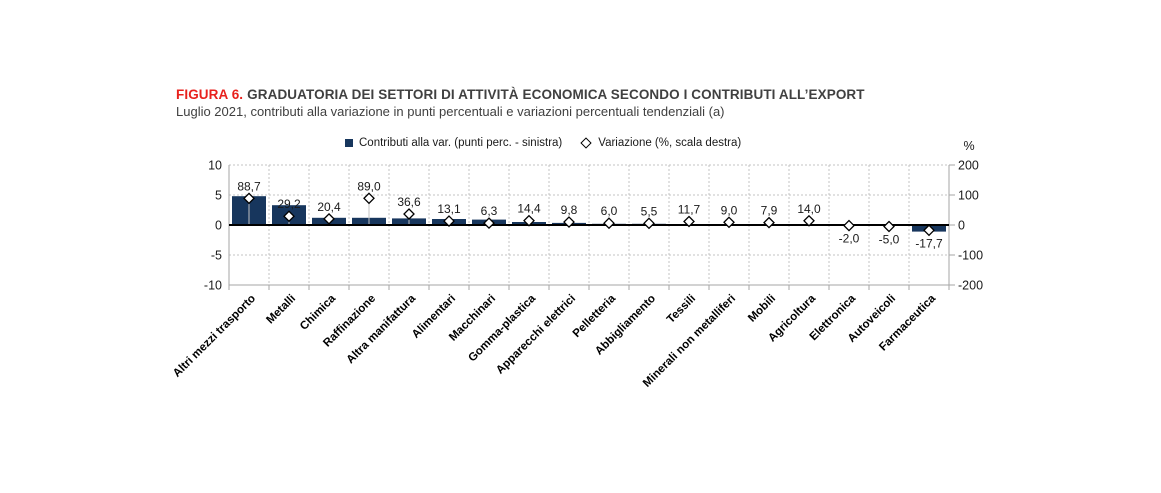 Image resolution: width=1161 pixels, height=493 pixels. What do you see at coordinates (849, 239) in the screenshot?
I see `value-label: -2,0` at bounding box center [849, 239].